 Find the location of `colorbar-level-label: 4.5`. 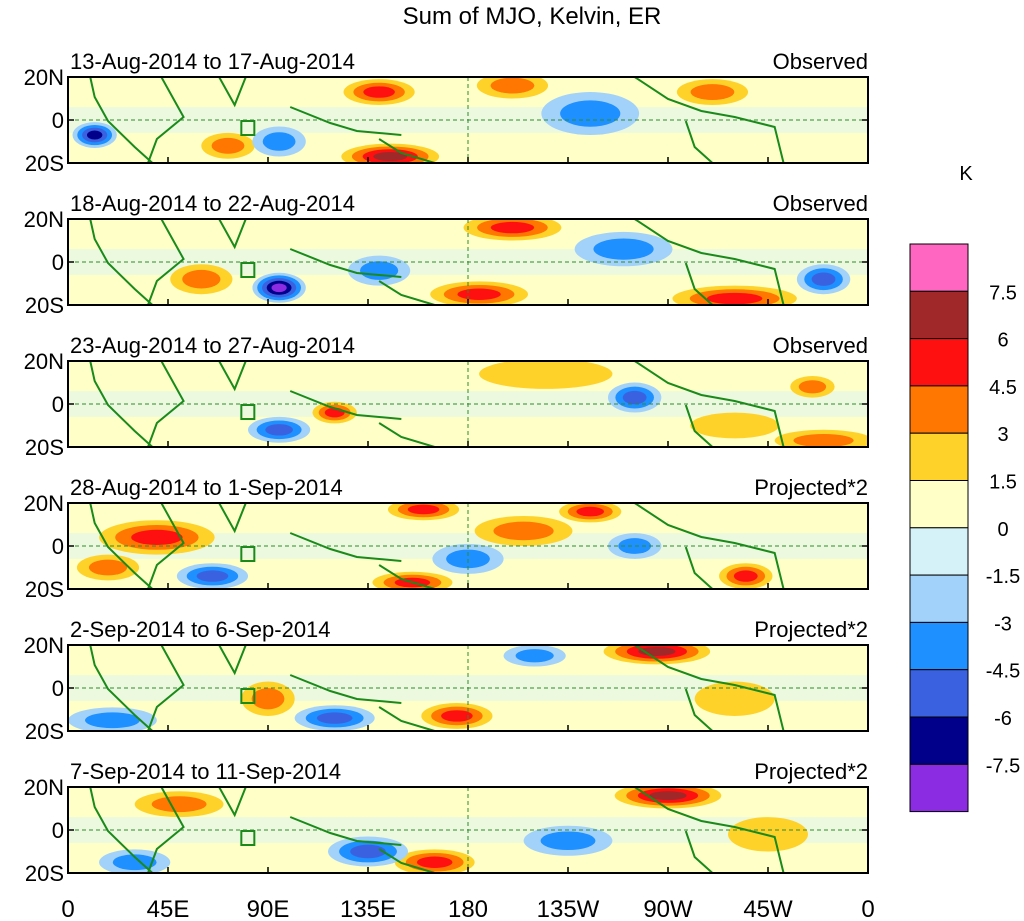

colorbar-level-label: 4.5 is located at coordinates (1003, 388).